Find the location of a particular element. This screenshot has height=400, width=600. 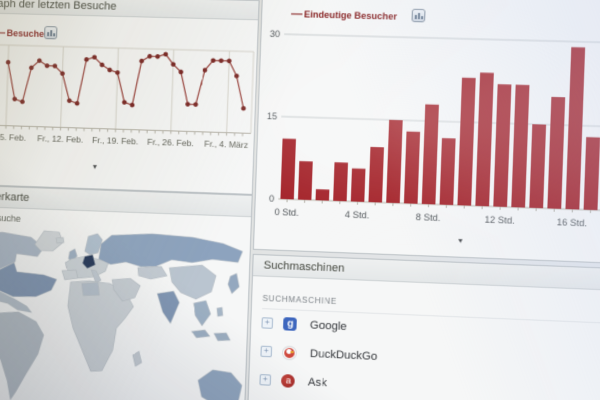

search-widget-title: Suchmaschinen is located at coordinates (304, 267).